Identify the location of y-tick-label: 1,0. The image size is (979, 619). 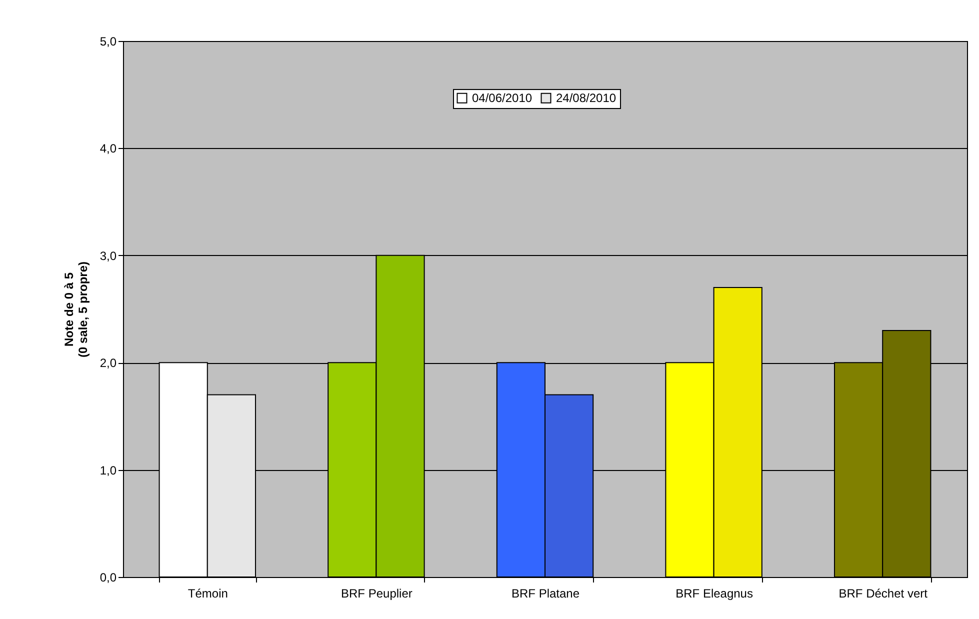
(108, 470).